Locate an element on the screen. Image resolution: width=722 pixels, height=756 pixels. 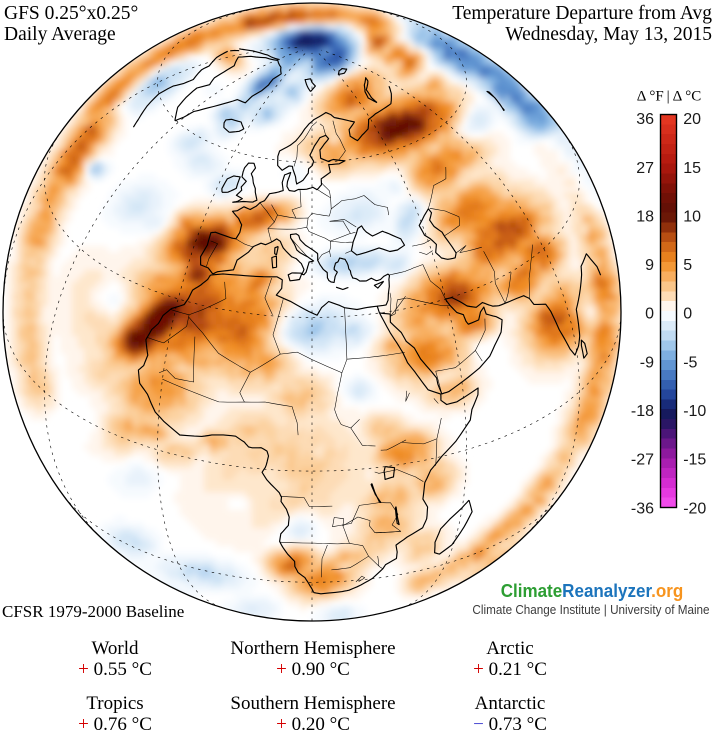
svg-text: 10 is located at coordinates (692, 216).